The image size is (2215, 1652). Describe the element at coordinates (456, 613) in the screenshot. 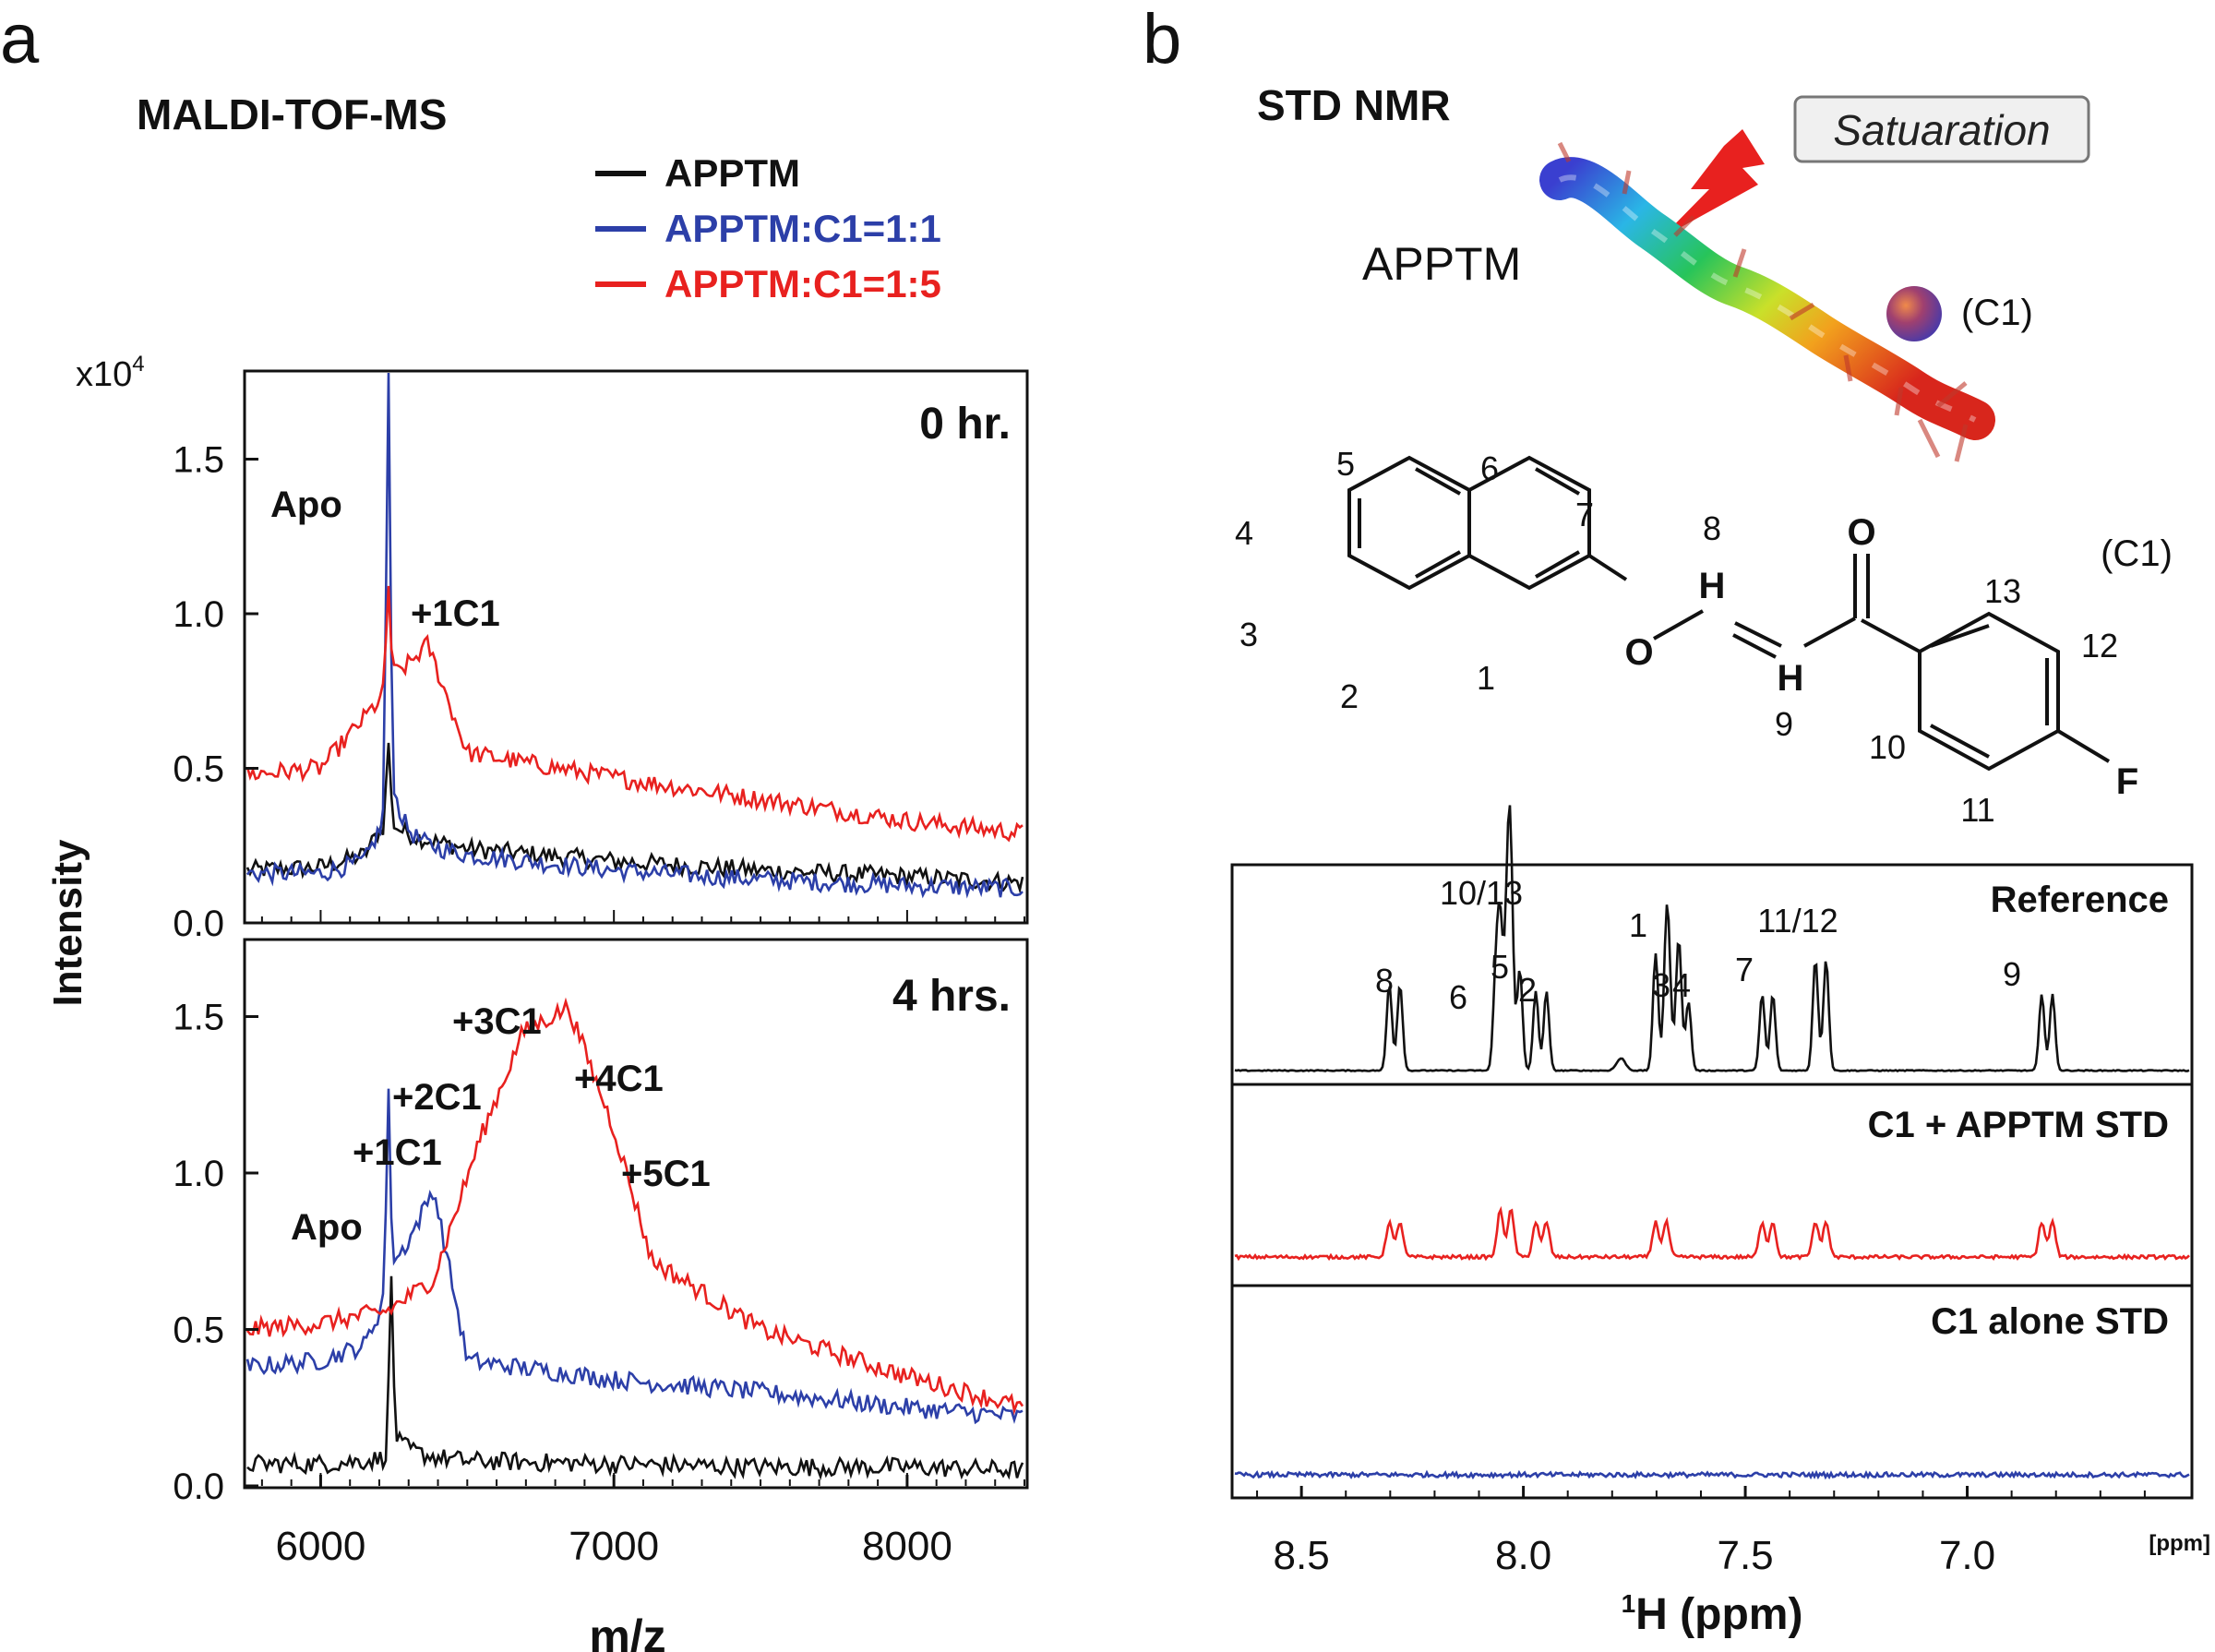

I see `annotation-top-1c1: +1C1` at that location.